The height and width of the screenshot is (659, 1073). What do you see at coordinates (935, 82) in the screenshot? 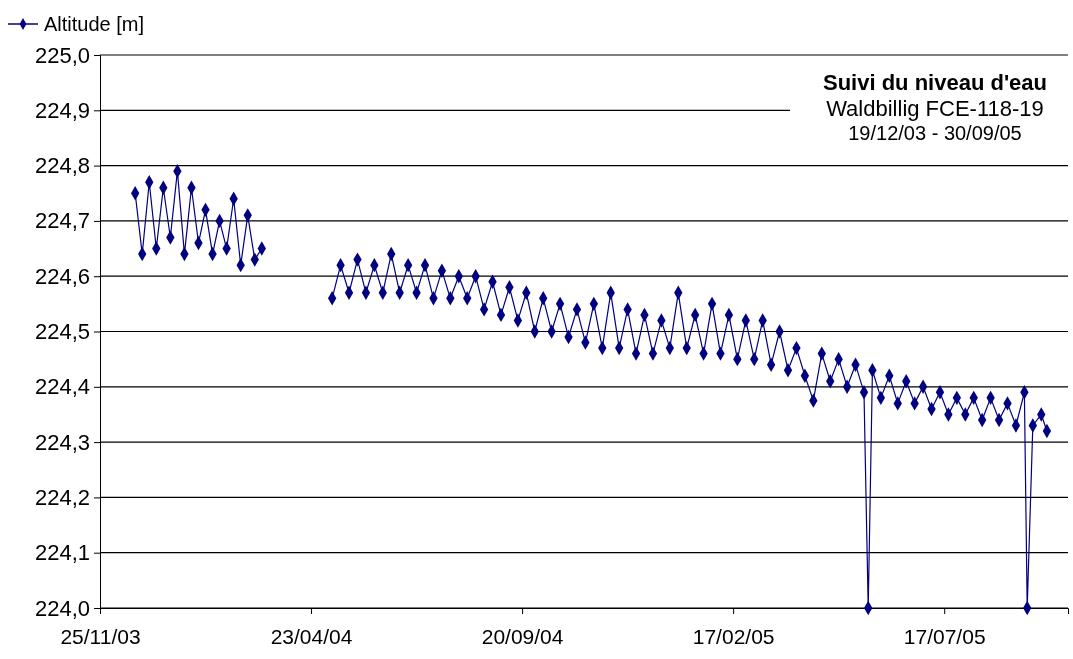
I see `text: Suivi du niveau d'eau` at bounding box center [935, 82].